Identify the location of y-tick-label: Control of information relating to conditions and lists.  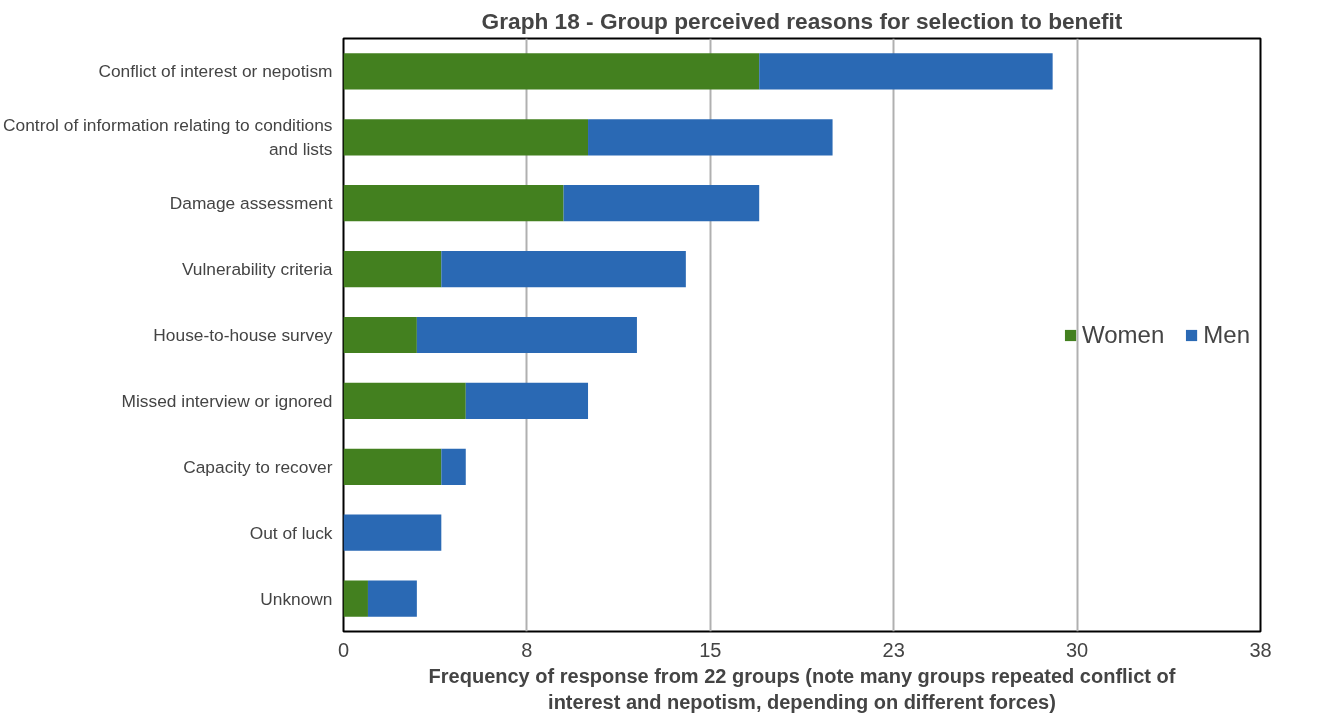
(168, 137).